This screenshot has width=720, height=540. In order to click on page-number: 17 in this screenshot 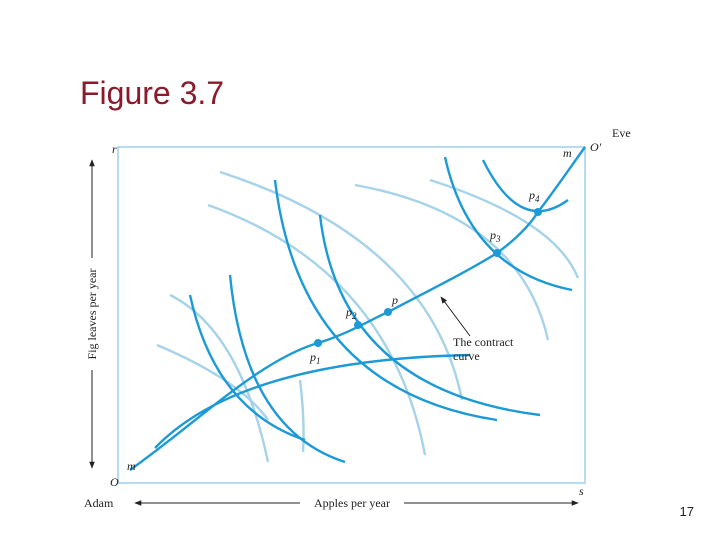, I will do `click(687, 511)`.